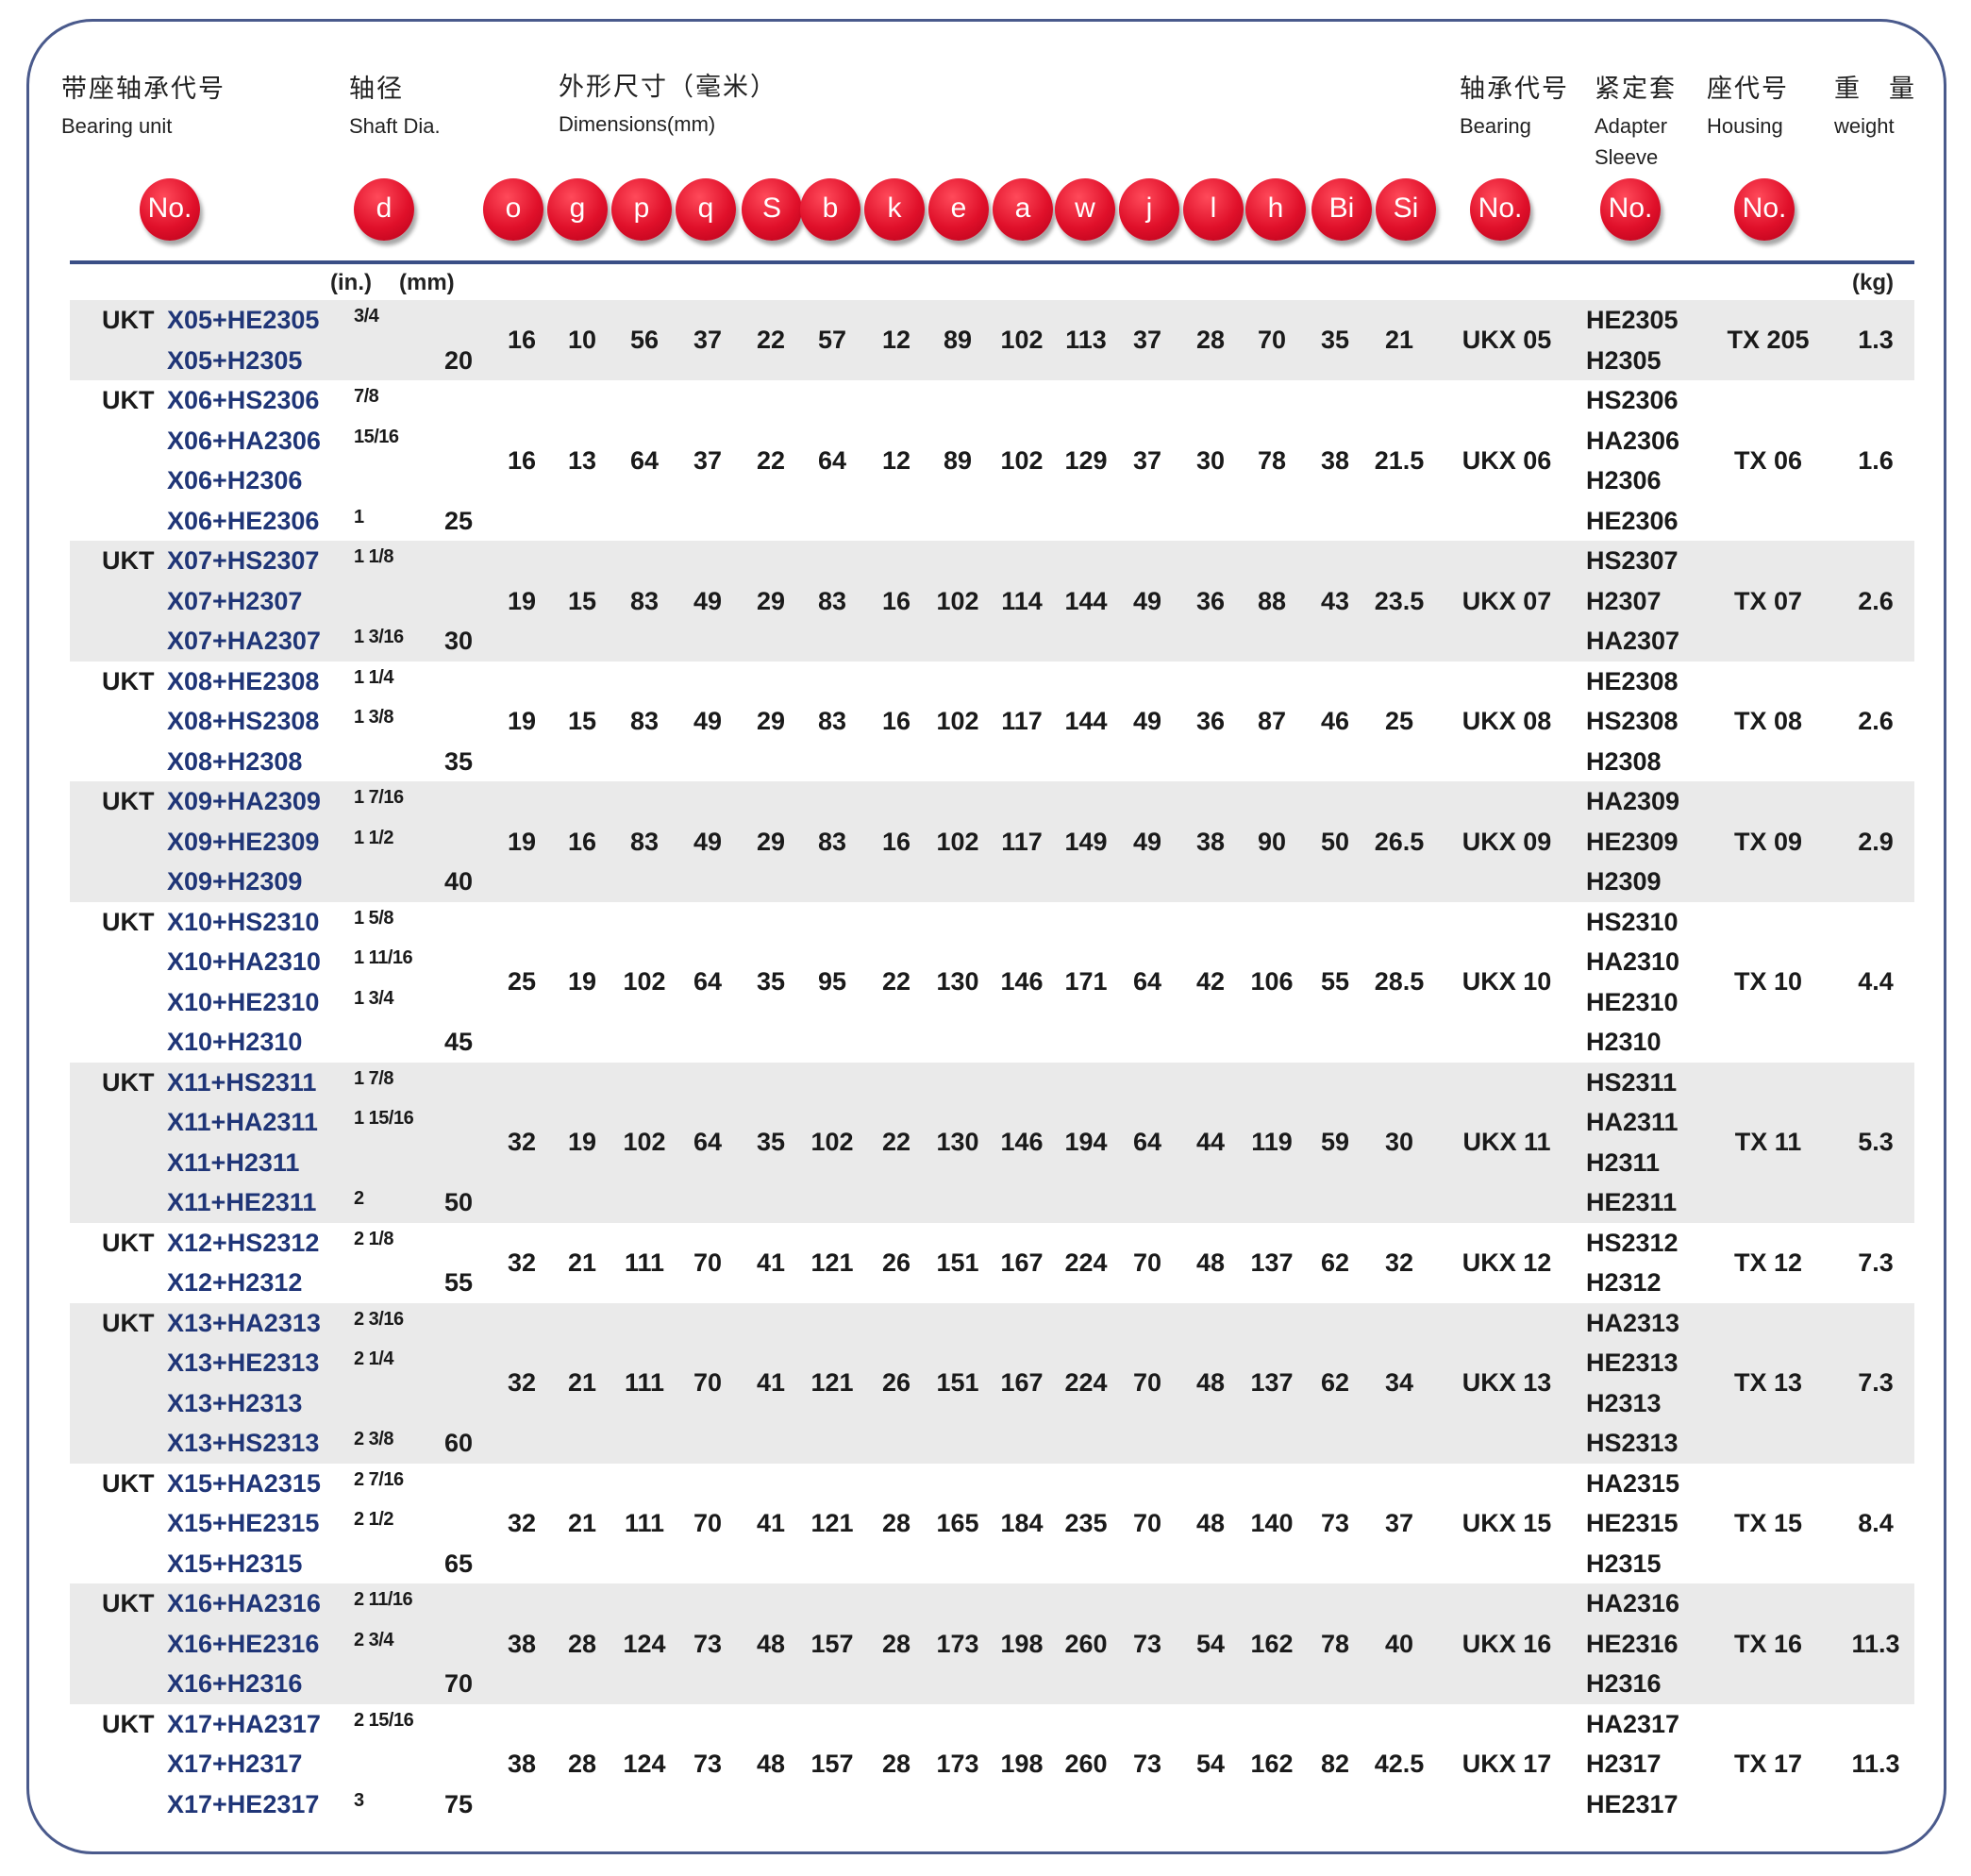  What do you see at coordinates (1768, 600) in the screenshot?
I see `housing-no: TX 07` at bounding box center [1768, 600].